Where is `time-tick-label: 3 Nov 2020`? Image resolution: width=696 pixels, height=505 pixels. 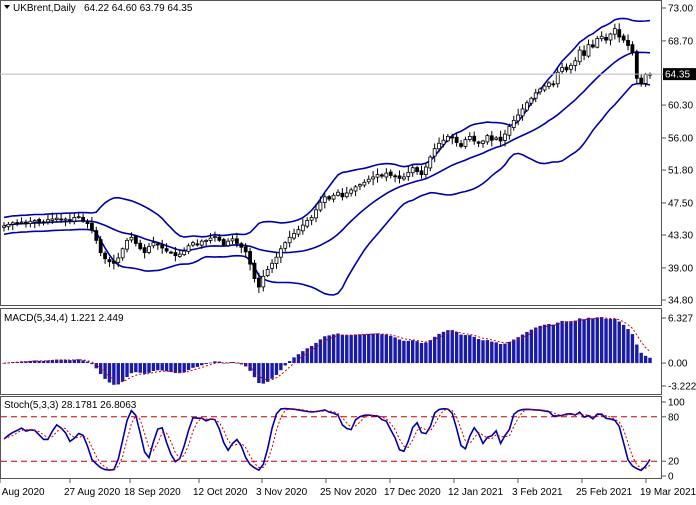 time-tick-label: 3 Nov 2020 is located at coordinates (282, 492).